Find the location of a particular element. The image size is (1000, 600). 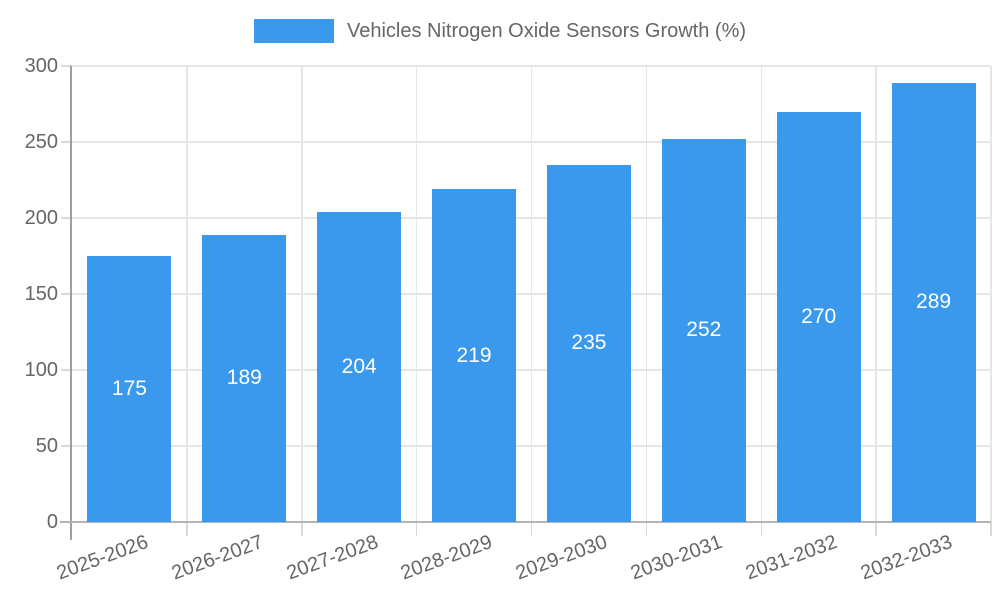

x-axis-label: 2030-2031 is located at coordinates (676, 558).